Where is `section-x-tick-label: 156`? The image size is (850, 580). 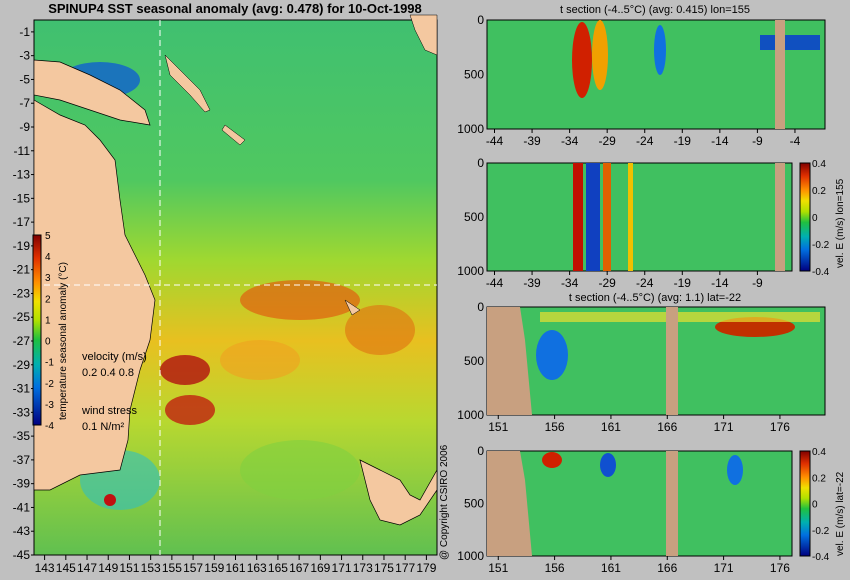 section-x-tick-label: 156 is located at coordinates (555, 427).